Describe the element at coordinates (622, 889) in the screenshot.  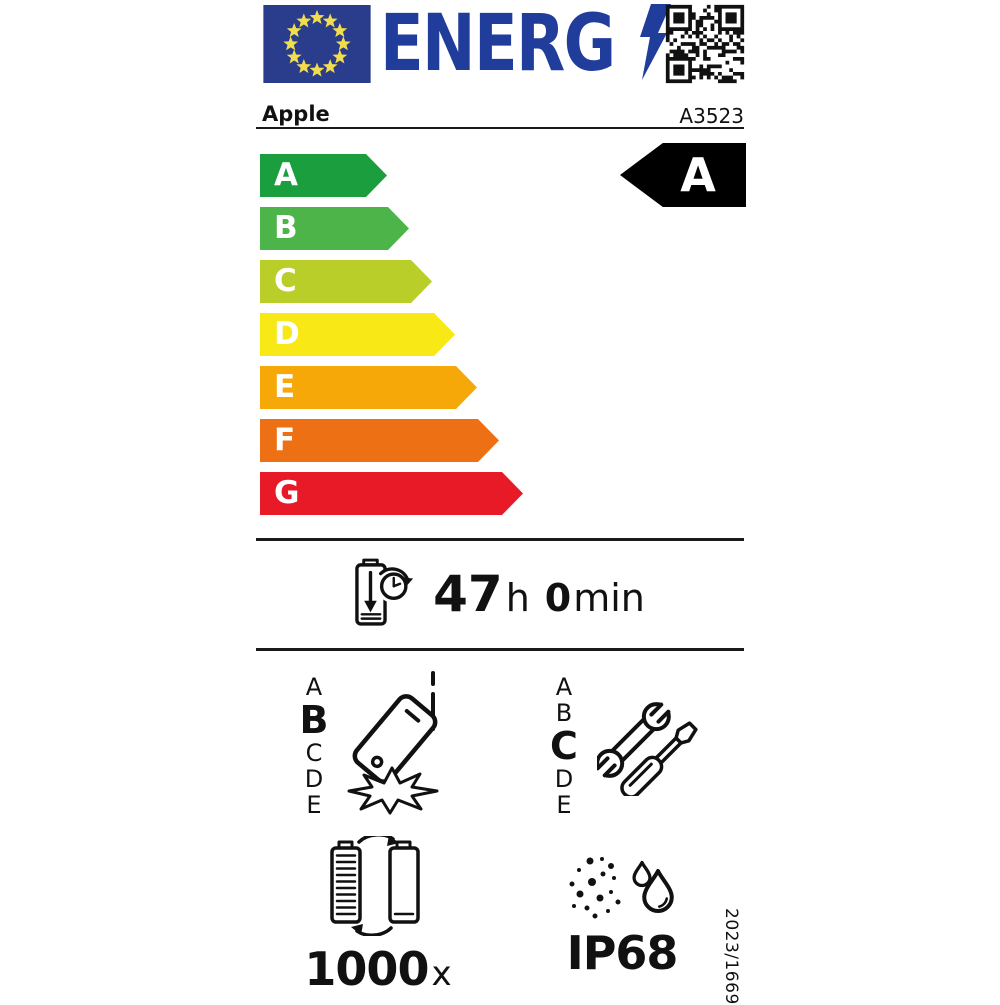
I see `dust-and-water-drops-icon` at that location.